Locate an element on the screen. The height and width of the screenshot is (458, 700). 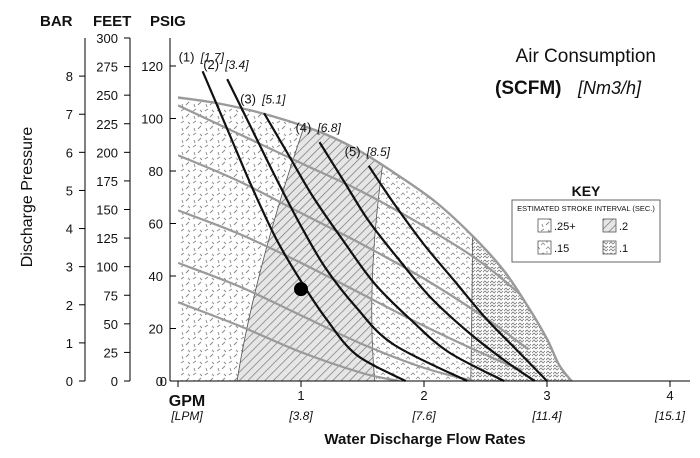
feet-tick-label-300: 300 is located at coordinates (107, 38).